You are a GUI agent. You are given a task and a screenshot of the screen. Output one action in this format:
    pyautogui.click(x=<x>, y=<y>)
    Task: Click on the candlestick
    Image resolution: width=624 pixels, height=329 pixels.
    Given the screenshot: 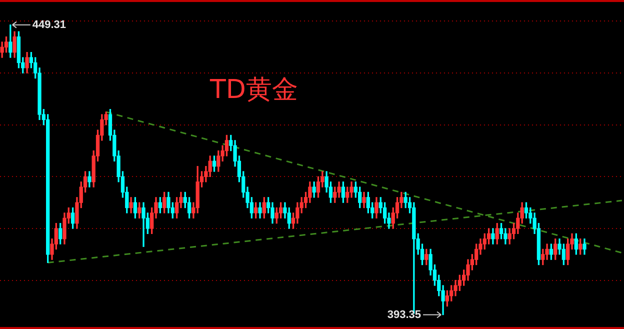 What is the action you would take?
    pyautogui.click(x=144, y=224)
    